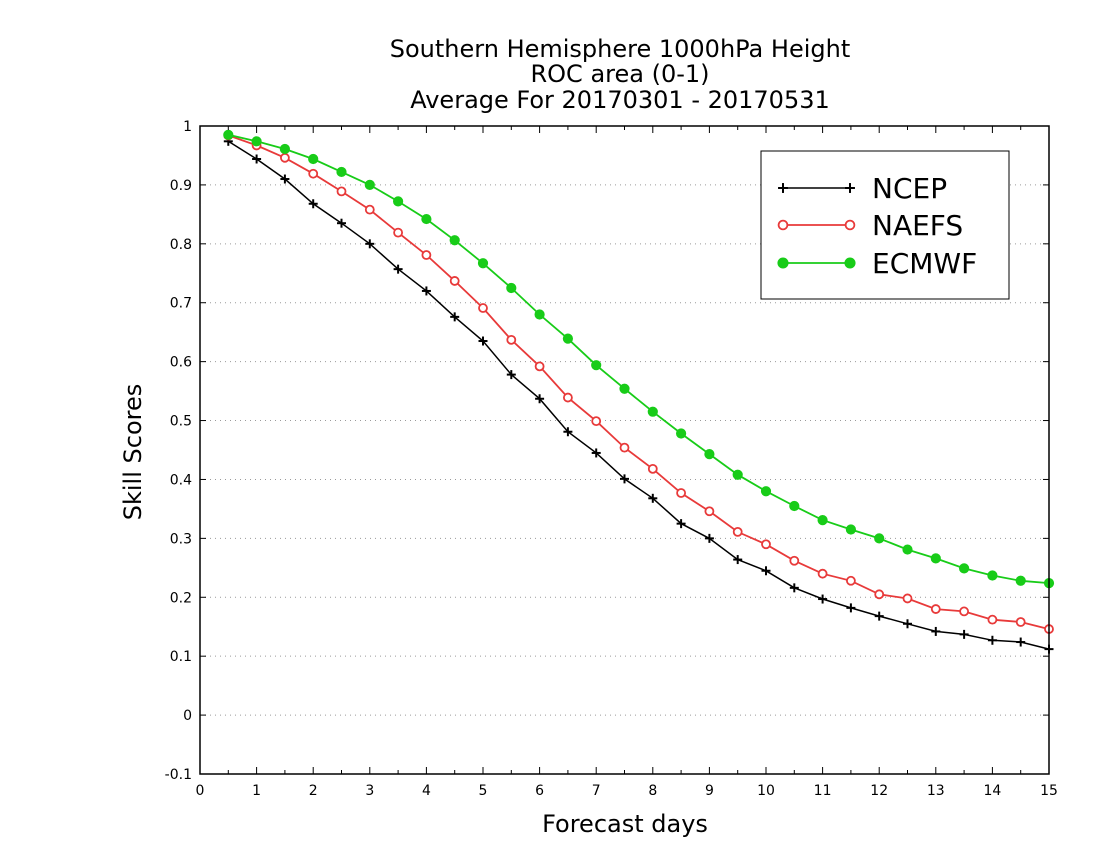 The height and width of the screenshot is (850, 1100). I want to click on chart-title-line-2: ROC area (0-1), so click(619, 74).